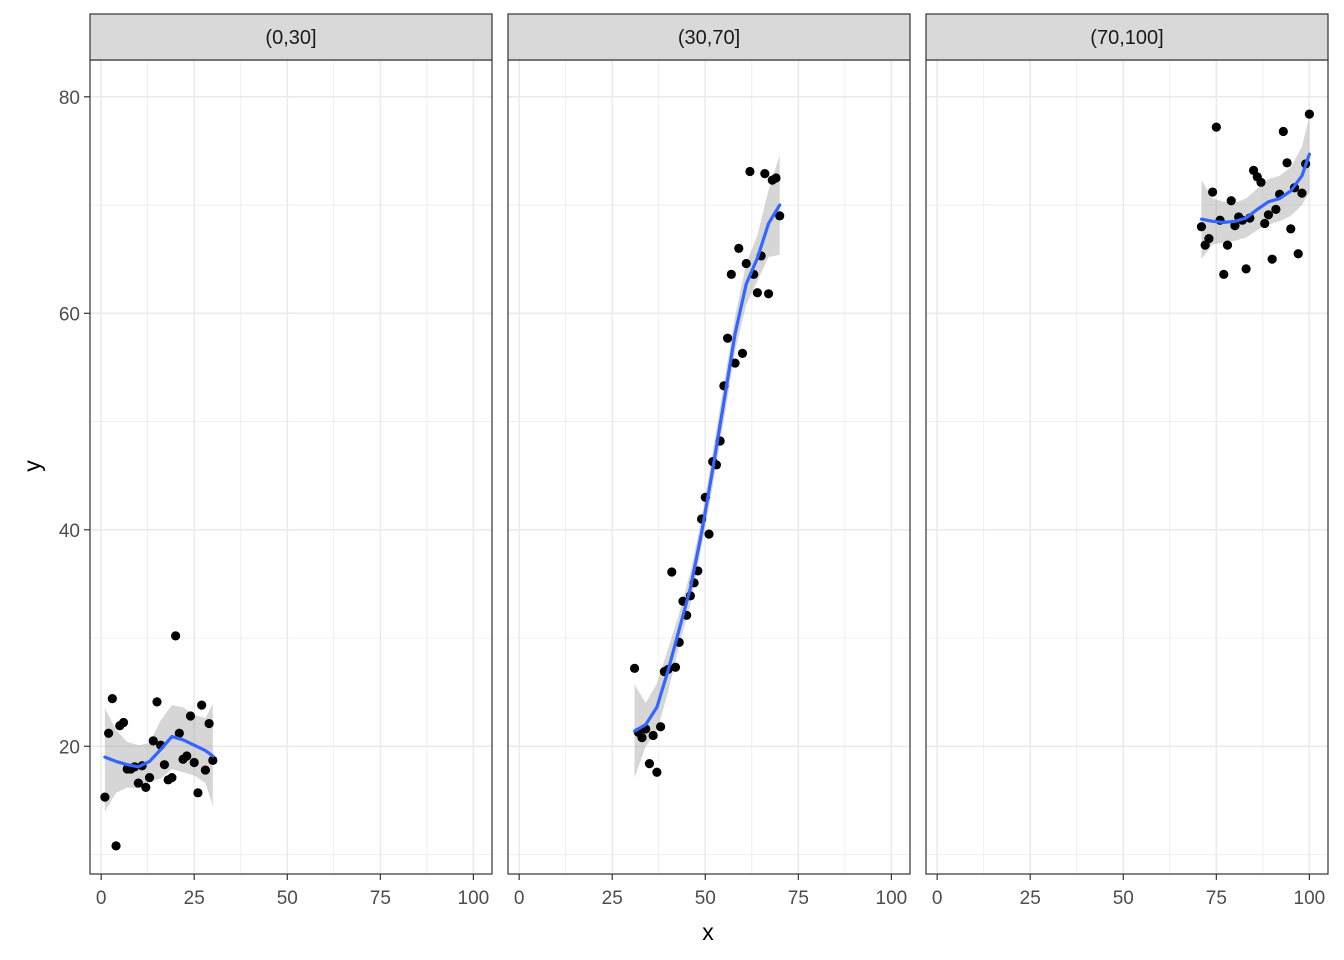  I want to click on facet-strip-label: (30,70], so click(709, 38).